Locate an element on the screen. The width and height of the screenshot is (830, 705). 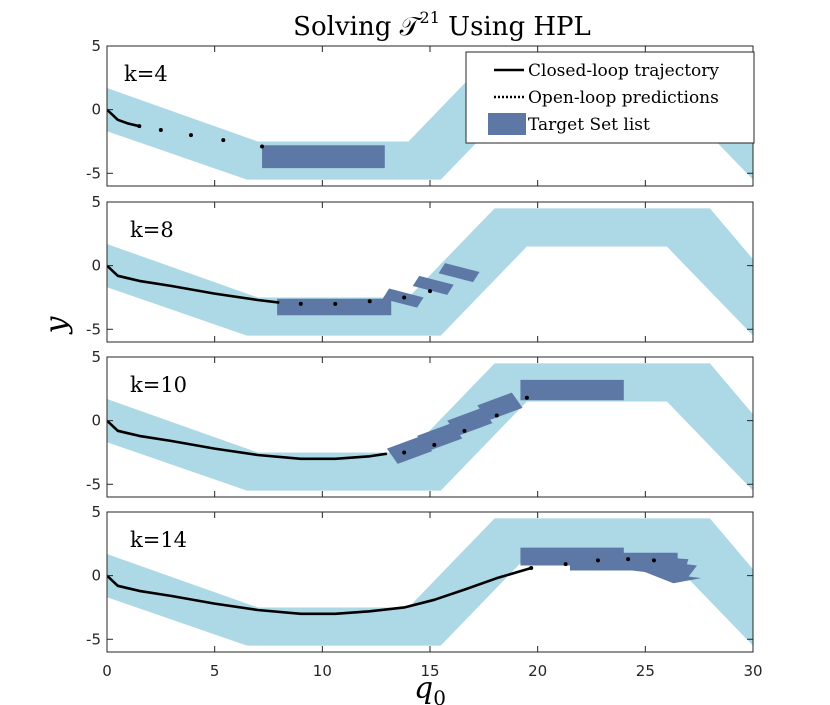
x-axis: 0 5 10 15 20 25 30 is located at coordinates (432, 671).